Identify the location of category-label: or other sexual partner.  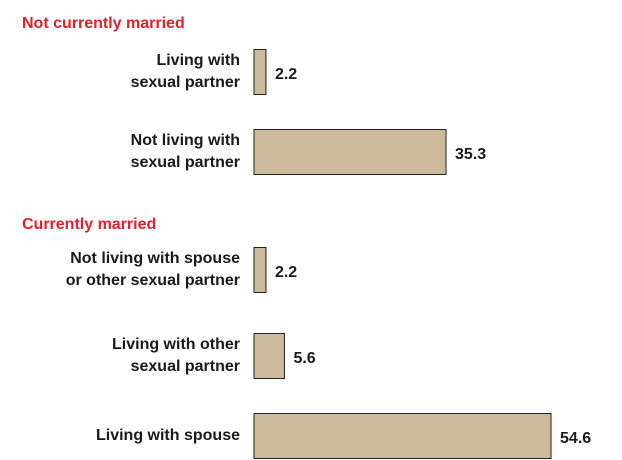
(153, 280).